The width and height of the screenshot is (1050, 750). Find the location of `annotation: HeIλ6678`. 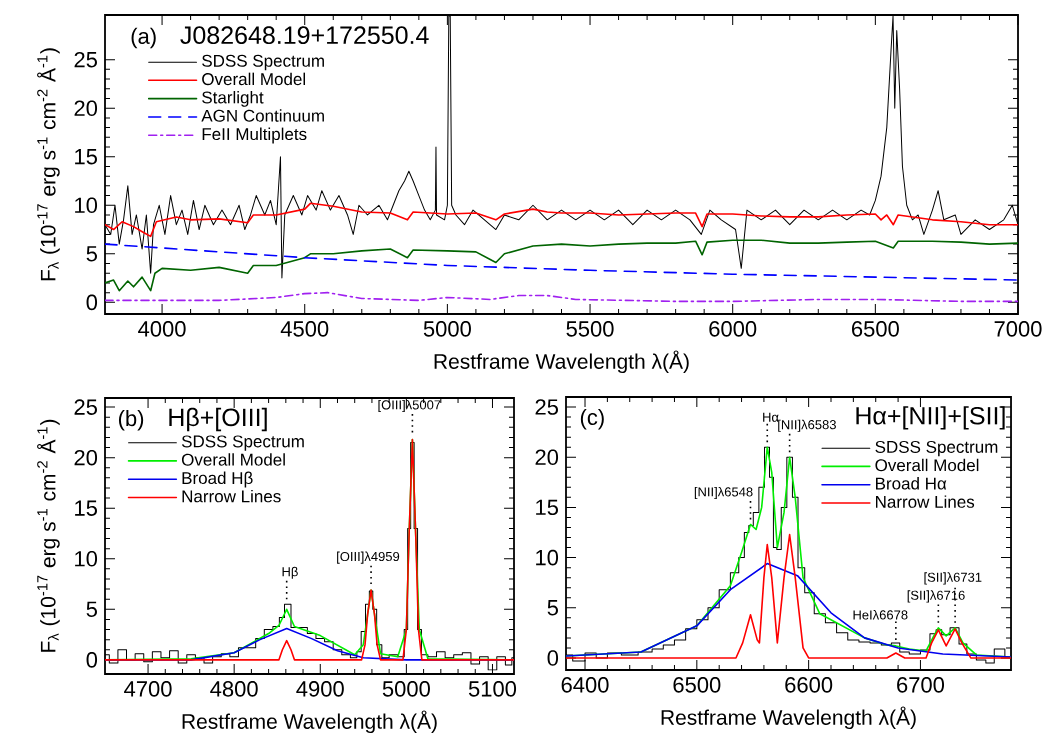

annotation: HeIλ6678 is located at coordinates (880, 614).